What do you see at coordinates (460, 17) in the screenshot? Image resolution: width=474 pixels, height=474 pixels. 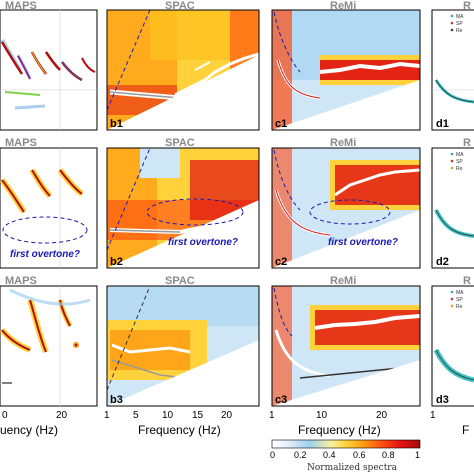 I see `legend-entry-maps: MA` at bounding box center [460, 17].